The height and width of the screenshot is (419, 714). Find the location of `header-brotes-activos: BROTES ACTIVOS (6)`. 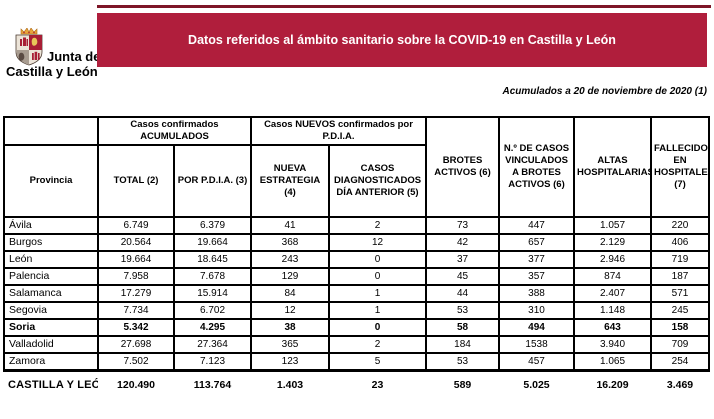

header-brotes-activos: BROTES ACTIVOS (6) is located at coordinates (463, 167).